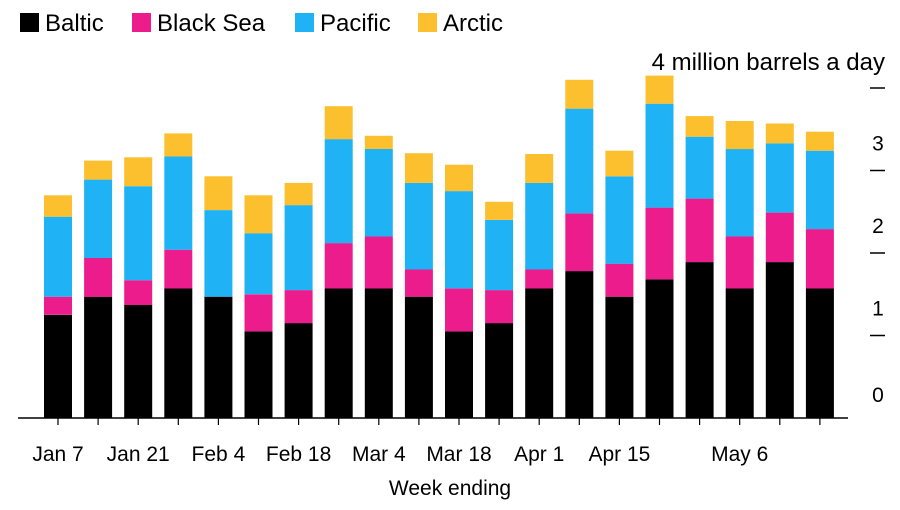 This screenshot has width=900, height=510. What do you see at coordinates (458, 454) in the screenshot?
I see `x-tick-label: Mar 18` at bounding box center [458, 454].